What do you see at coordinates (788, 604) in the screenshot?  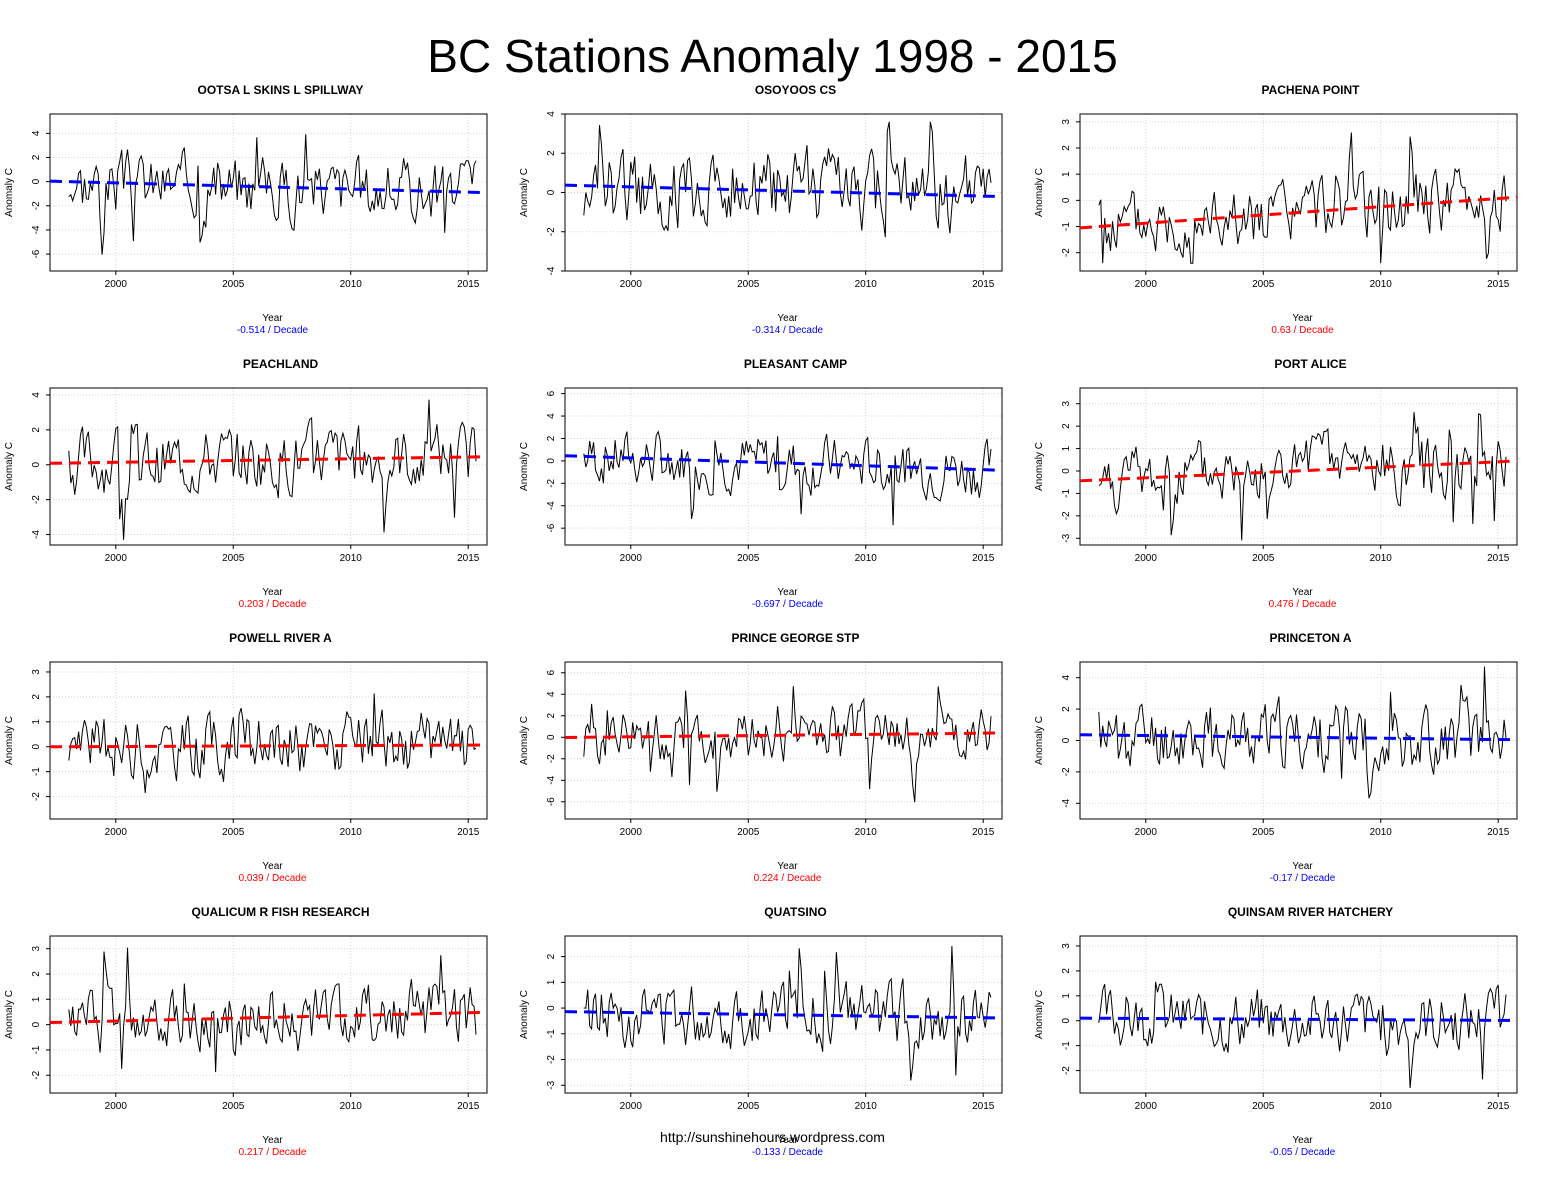 I see `trend-label: -0.697 / Decade` at bounding box center [788, 604].